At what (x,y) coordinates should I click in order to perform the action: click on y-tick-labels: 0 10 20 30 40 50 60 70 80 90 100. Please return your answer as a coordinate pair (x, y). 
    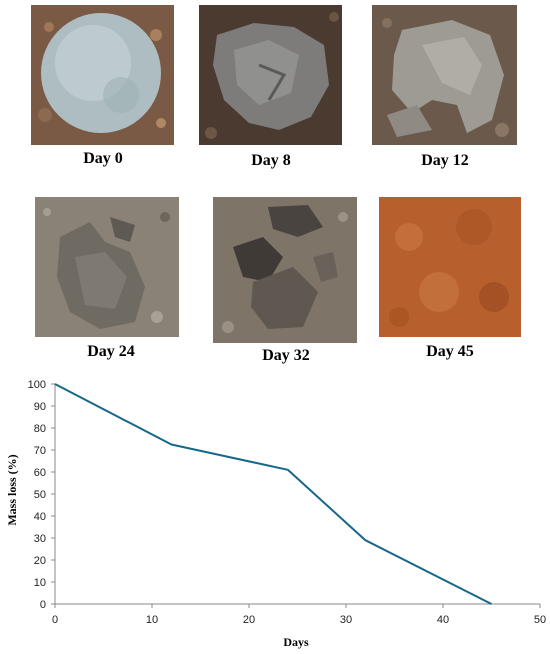
    Looking at the image, I should click on (41, 495).